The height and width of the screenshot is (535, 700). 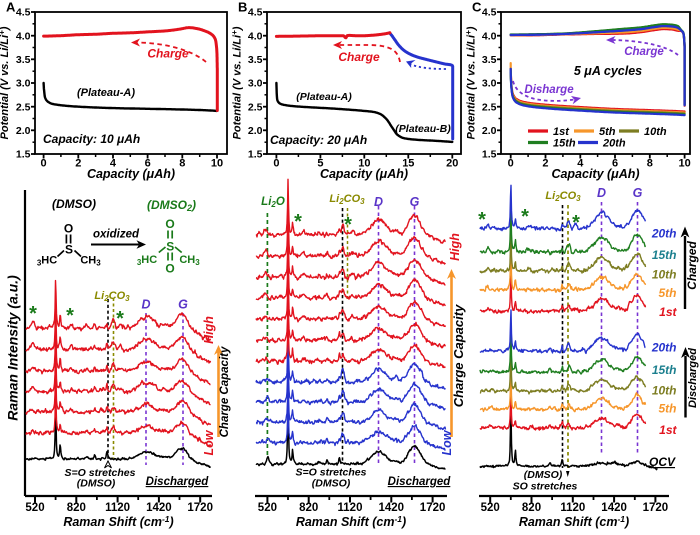 I want to click on svg-text: 4, so click(x=580, y=164).